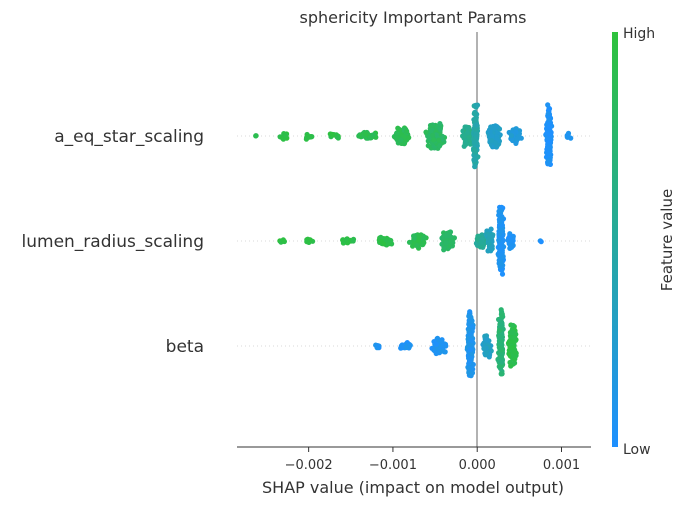 The image size is (686, 506). Describe the element at coordinates (413, 487) in the screenshot. I see `x-axis-label: SHAP value (impact on model output)` at that location.